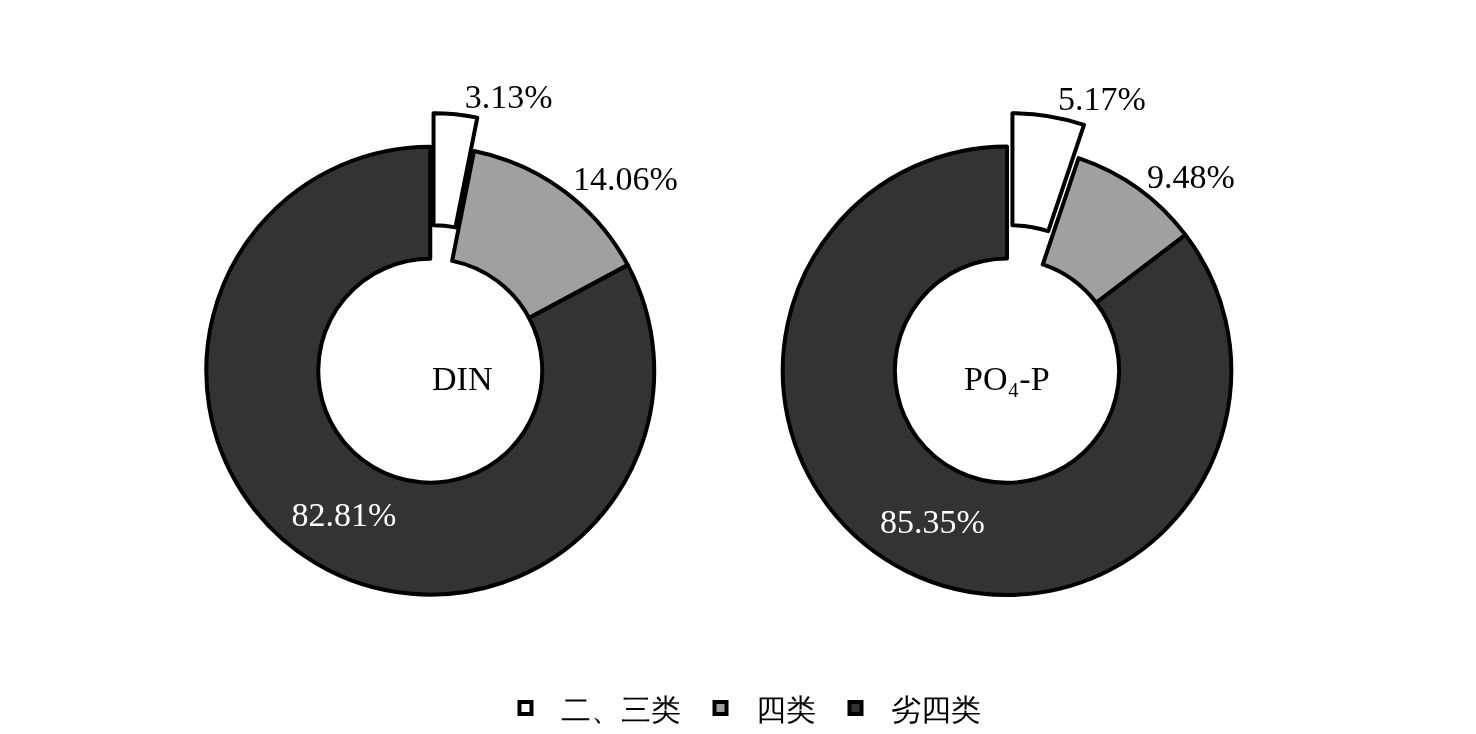 The image size is (1476, 734). What do you see at coordinates (462, 378) in the screenshot?
I see `text: DIN` at bounding box center [462, 378].